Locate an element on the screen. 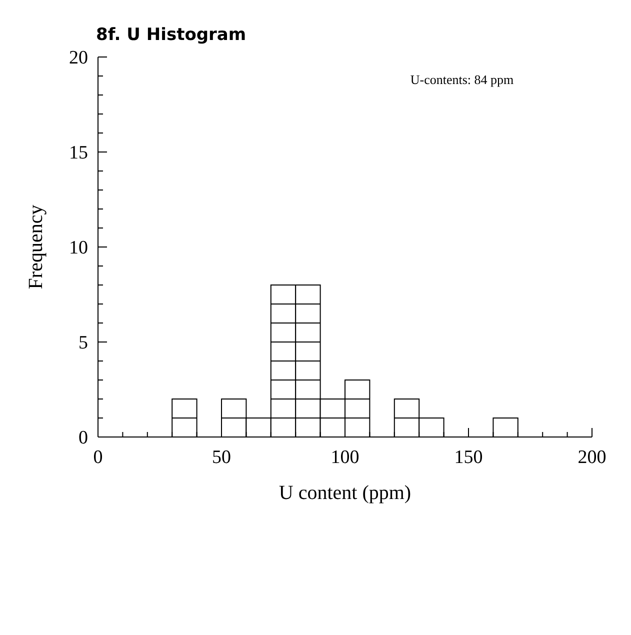 The image size is (631, 635). x-tick-label: 200 is located at coordinates (592, 457).